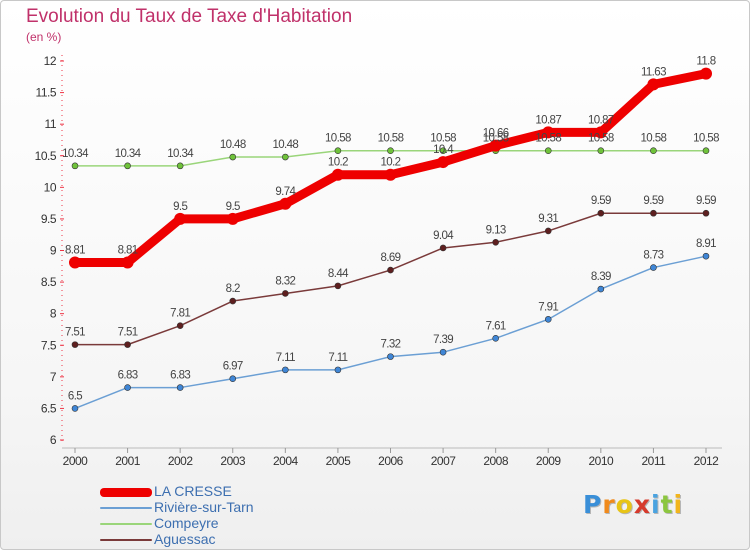 This screenshot has height=550, width=750. Describe the element at coordinates (707, 461) in the screenshot. I see `x-tick-label: 2012` at that location.